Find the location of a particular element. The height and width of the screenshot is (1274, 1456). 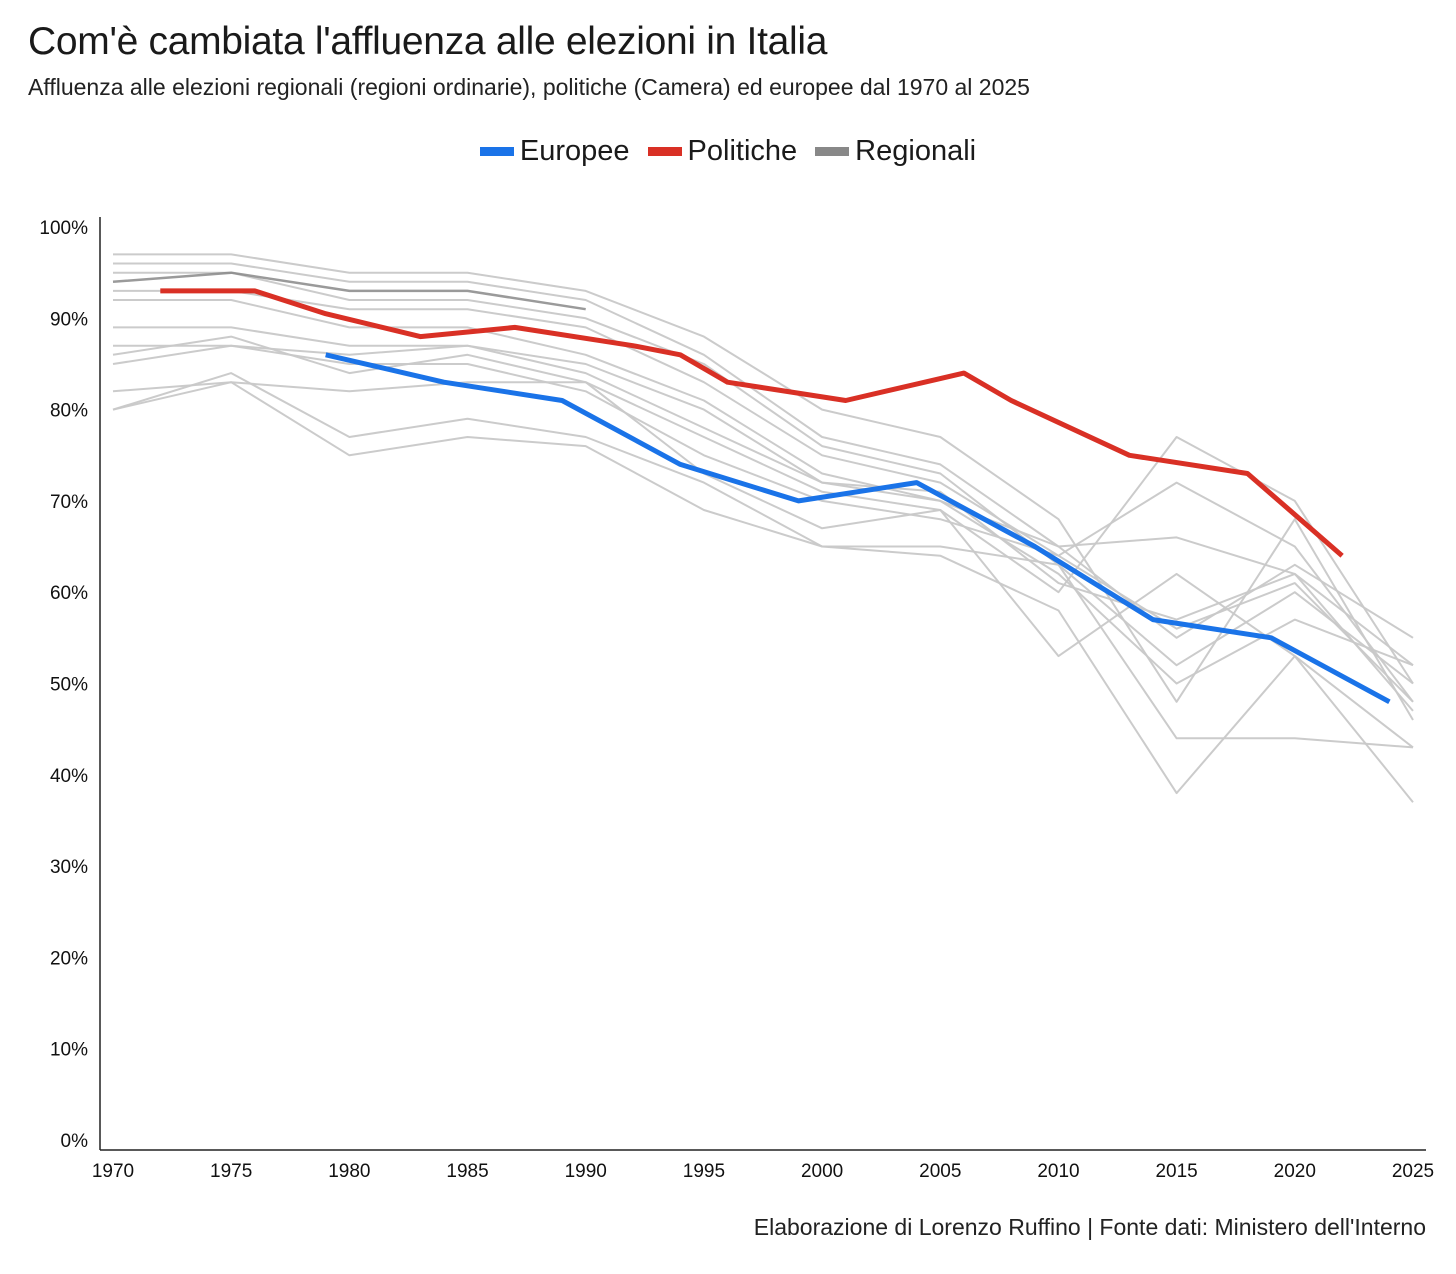

x-tick-label: 2000 is located at coordinates (822, 1171).